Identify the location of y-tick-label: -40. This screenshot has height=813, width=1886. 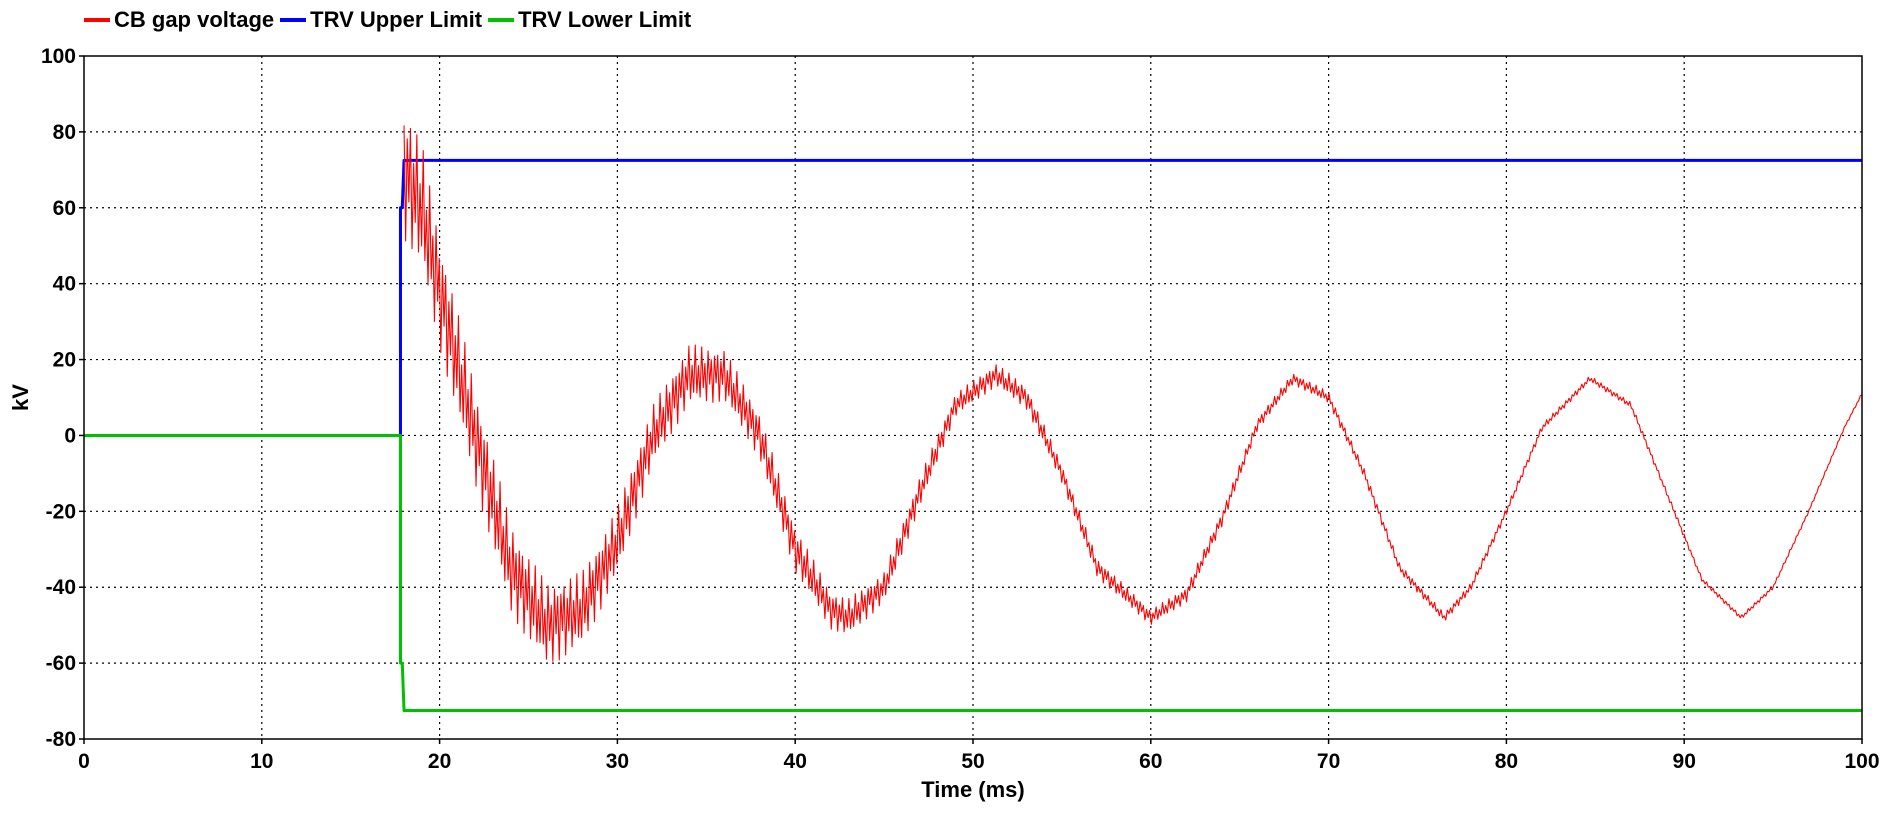
(61, 587).